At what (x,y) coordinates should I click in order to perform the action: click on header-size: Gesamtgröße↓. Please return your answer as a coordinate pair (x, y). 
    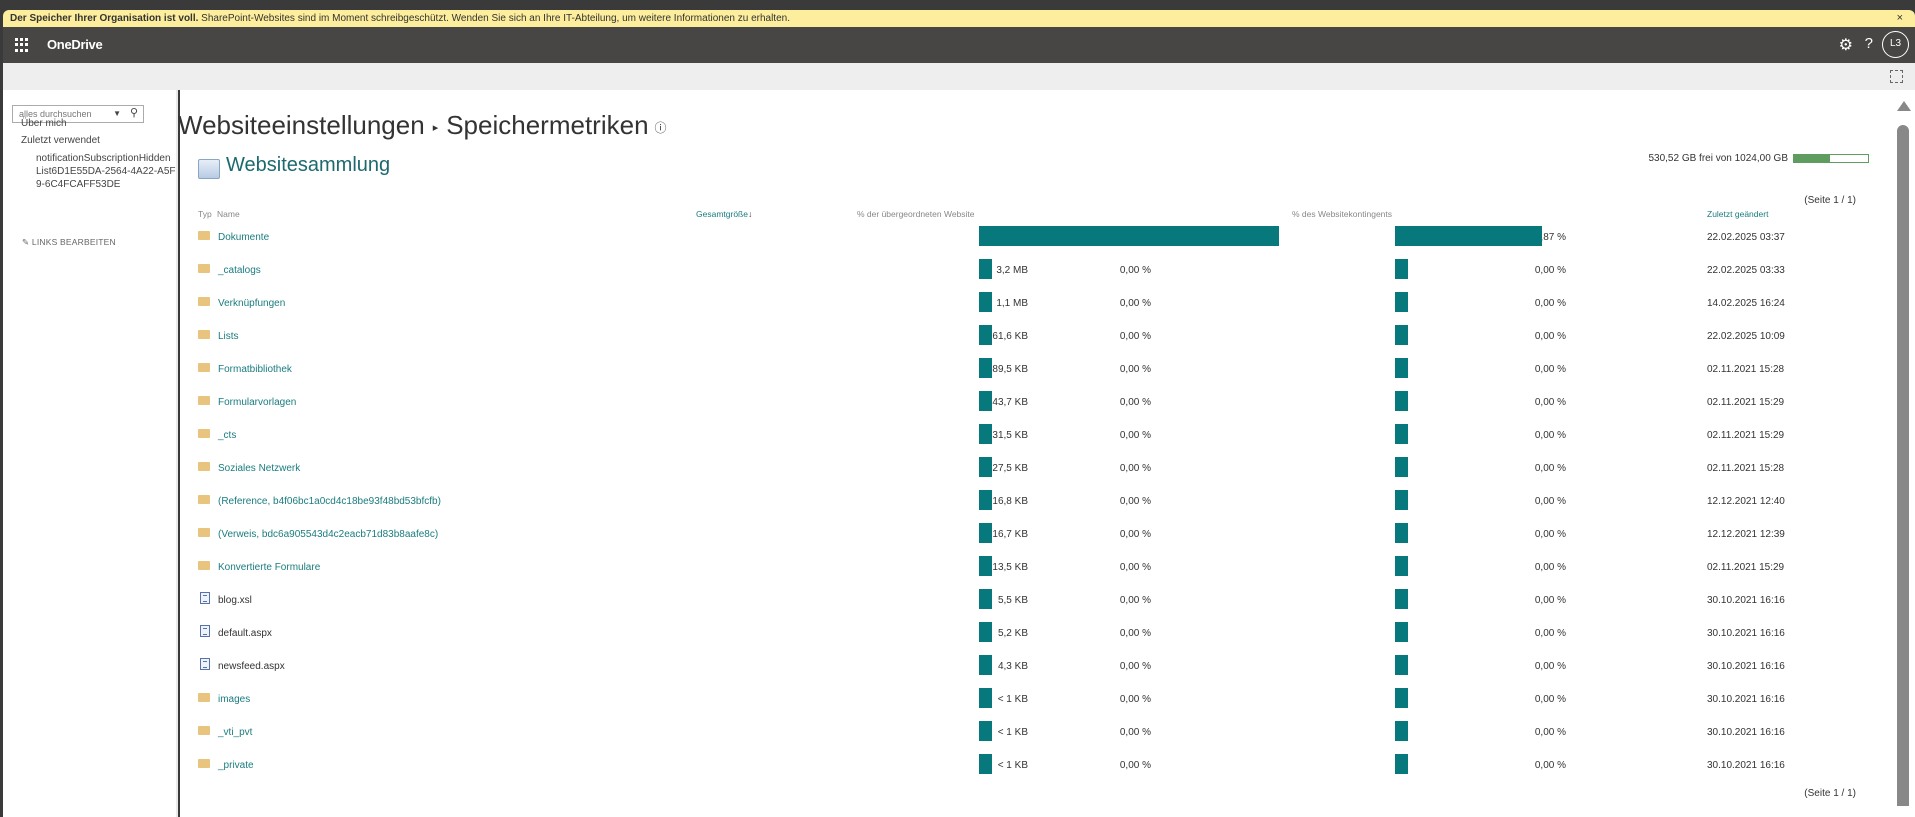
    Looking at the image, I should click on (724, 214).